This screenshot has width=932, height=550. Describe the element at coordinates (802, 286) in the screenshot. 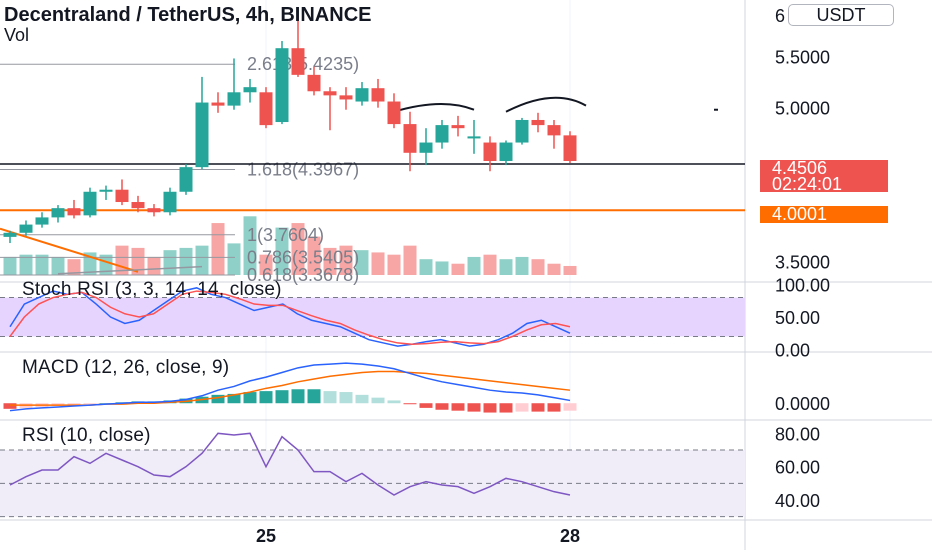

I see `stoch-axis-tick: 100.00` at that location.